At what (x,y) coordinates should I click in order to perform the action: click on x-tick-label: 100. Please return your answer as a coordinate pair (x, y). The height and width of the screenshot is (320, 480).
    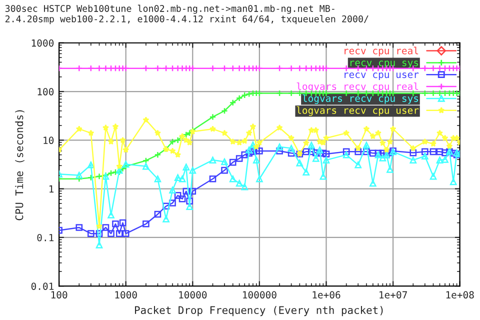
    Looking at the image, I should click on (59, 295).